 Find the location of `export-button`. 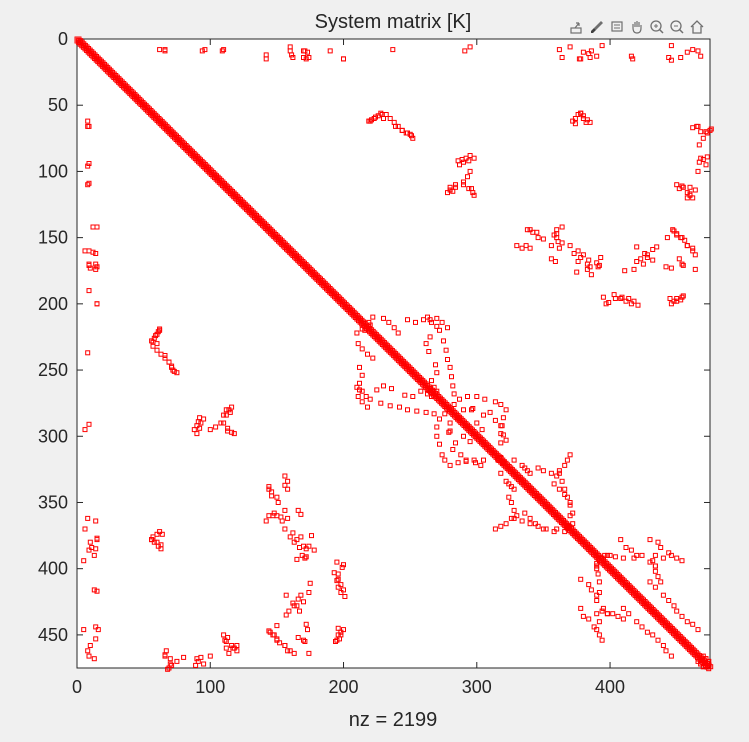

export-button is located at coordinates (577, 27).